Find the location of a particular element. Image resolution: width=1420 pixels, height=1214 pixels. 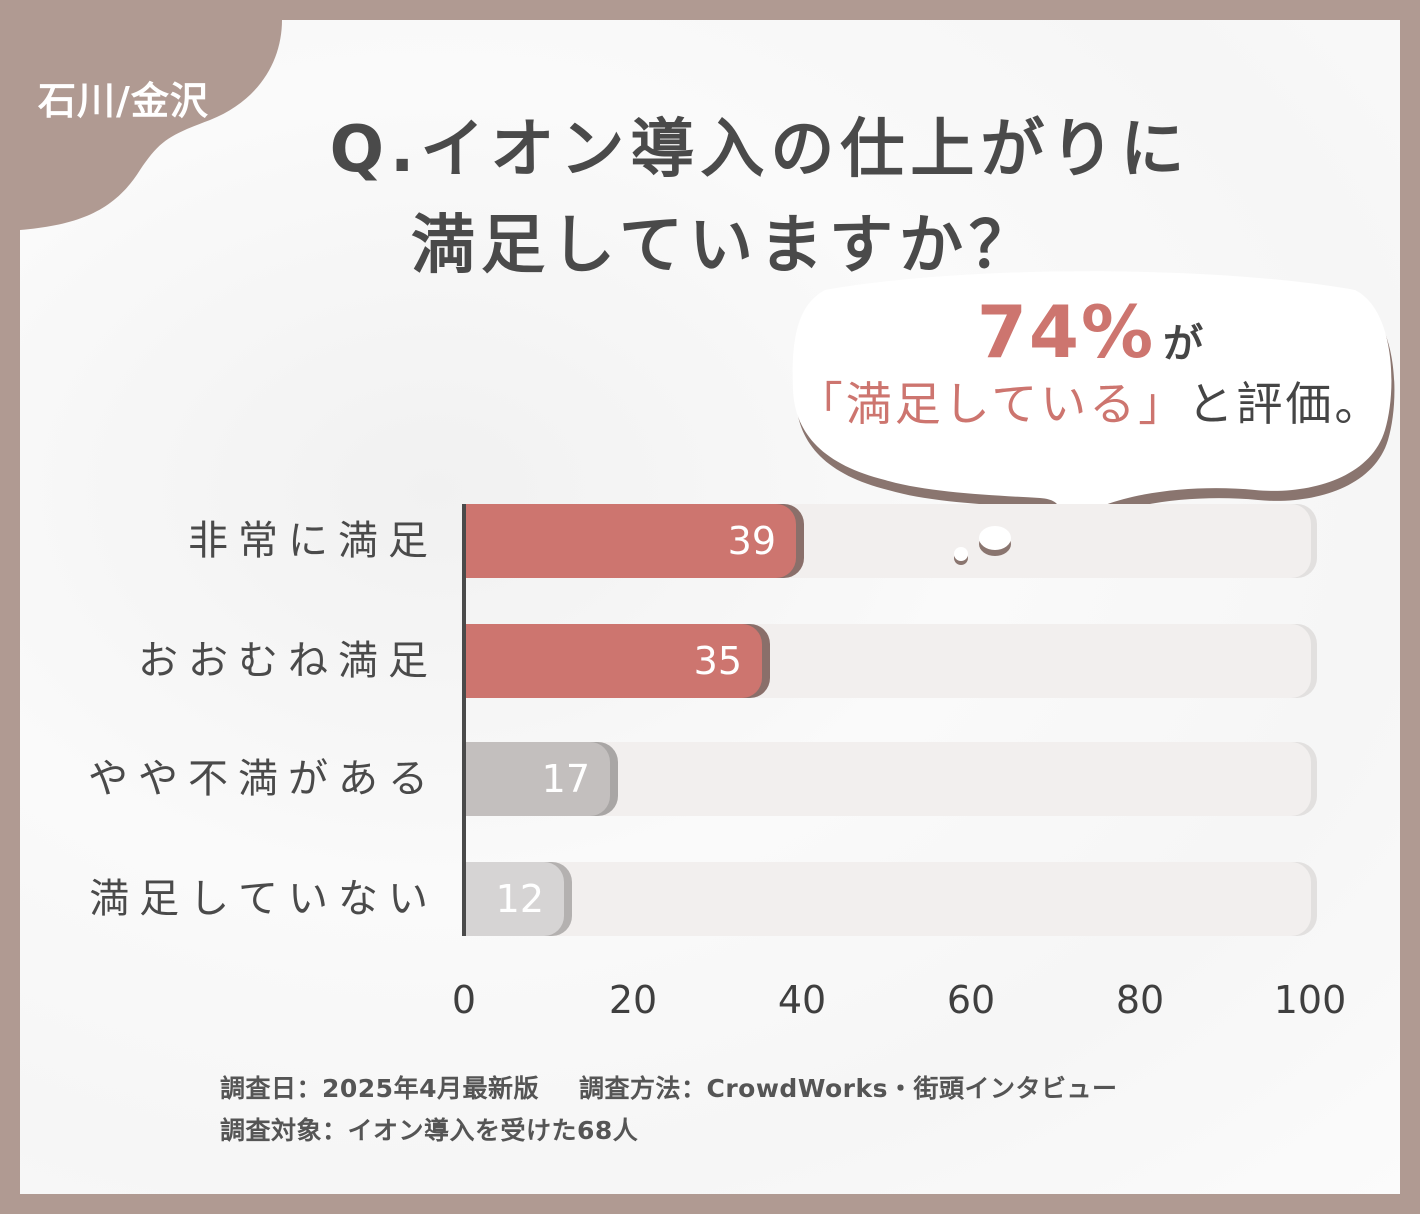

bar-value: 39 is located at coordinates (751, 541).